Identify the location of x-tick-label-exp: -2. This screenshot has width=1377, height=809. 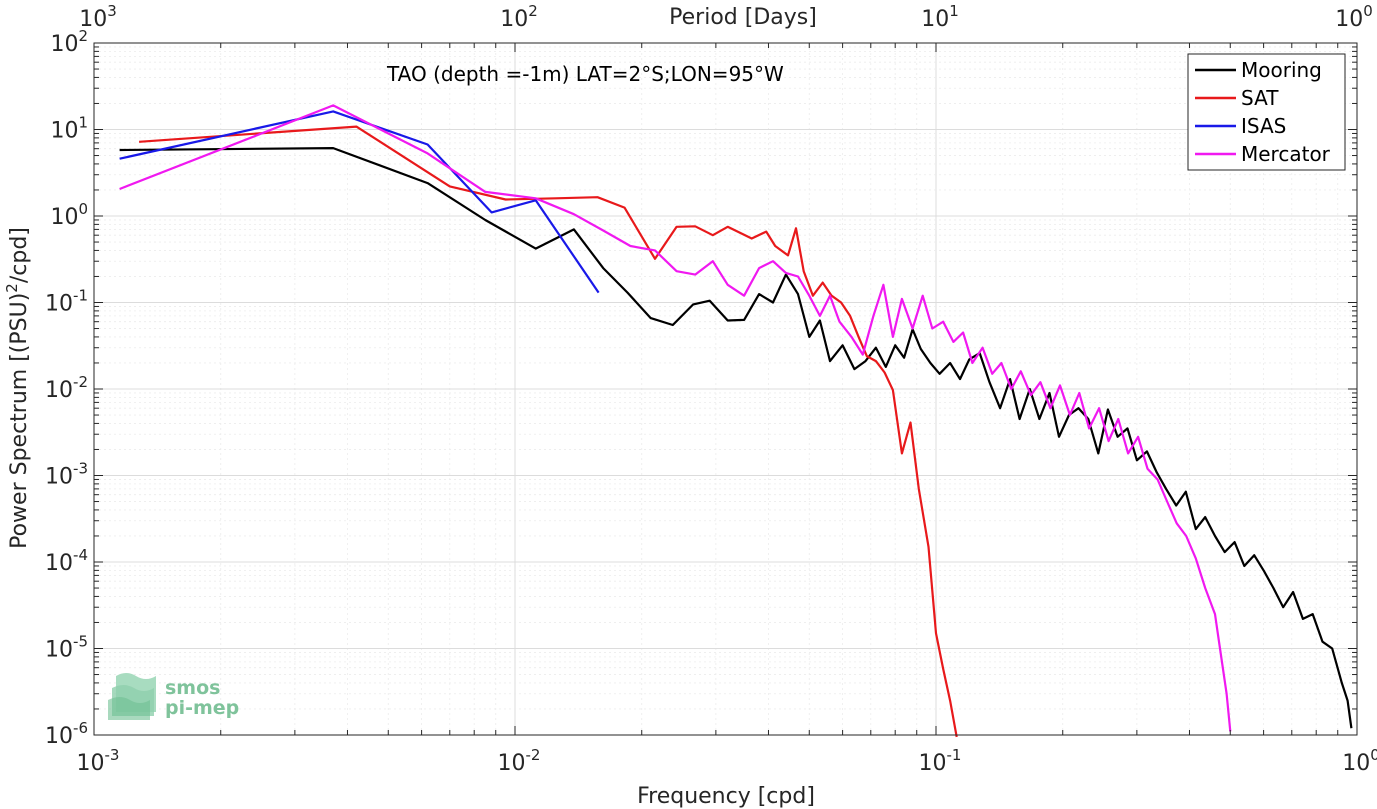
(533, 755).